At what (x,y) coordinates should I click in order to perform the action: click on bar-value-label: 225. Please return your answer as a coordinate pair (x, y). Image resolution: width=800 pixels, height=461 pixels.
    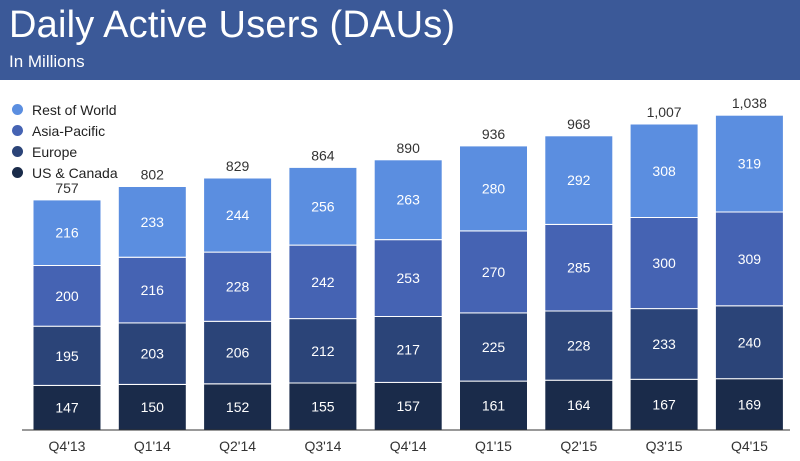
    Looking at the image, I should click on (494, 347).